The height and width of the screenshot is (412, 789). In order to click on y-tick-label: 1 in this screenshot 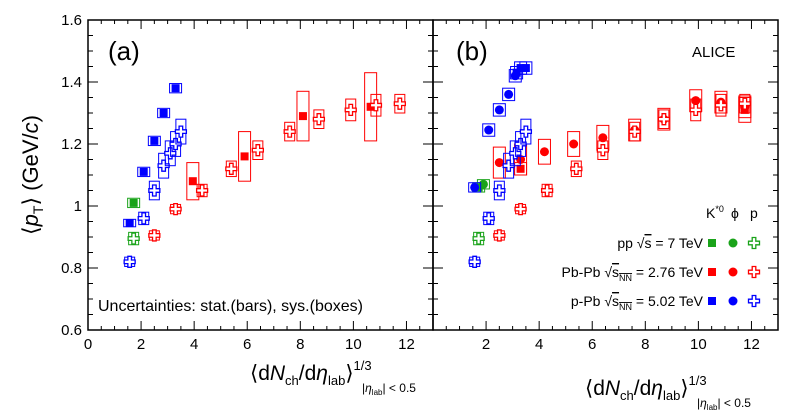, I will do `click(78, 206)`.